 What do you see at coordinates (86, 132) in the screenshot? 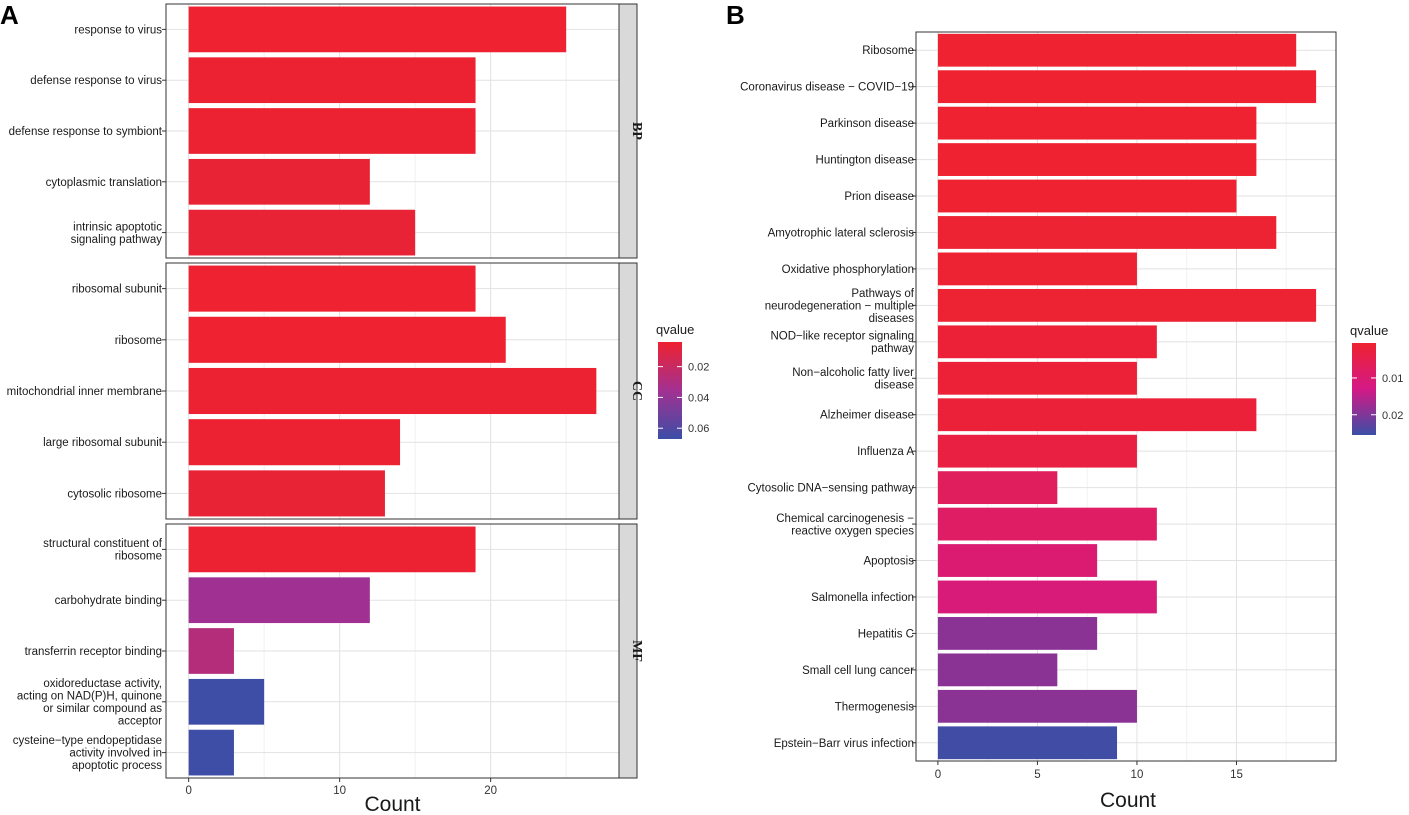
I see `category-label: defense response to symbiont` at bounding box center [86, 132].